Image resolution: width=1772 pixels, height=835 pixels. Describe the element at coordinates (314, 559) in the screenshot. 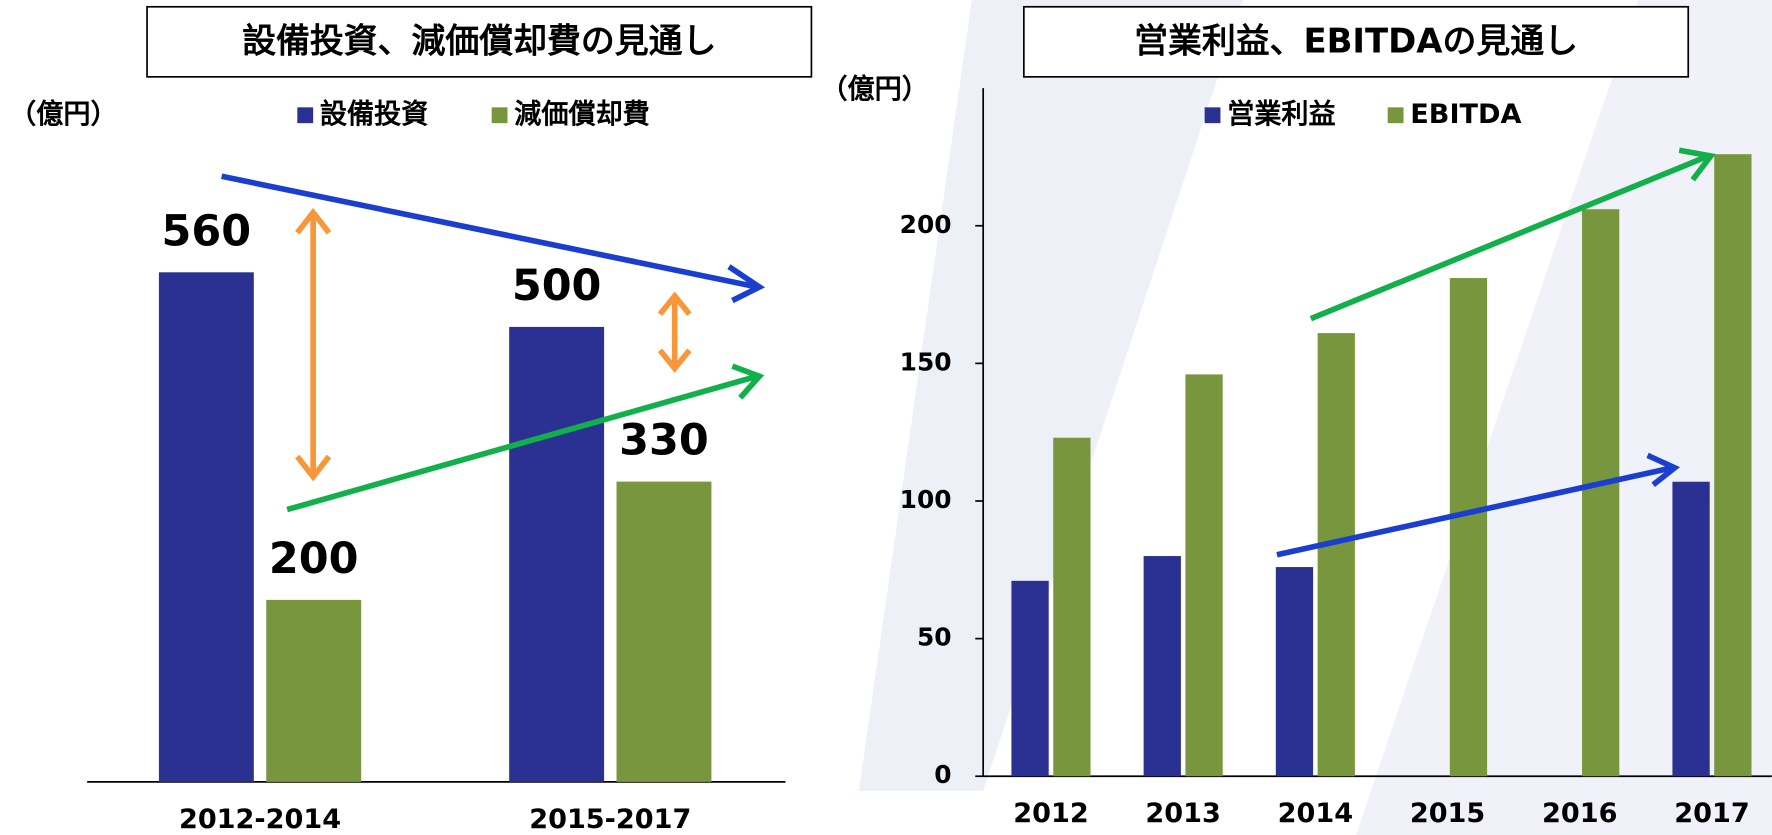

I see `data-label: 200` at that location.